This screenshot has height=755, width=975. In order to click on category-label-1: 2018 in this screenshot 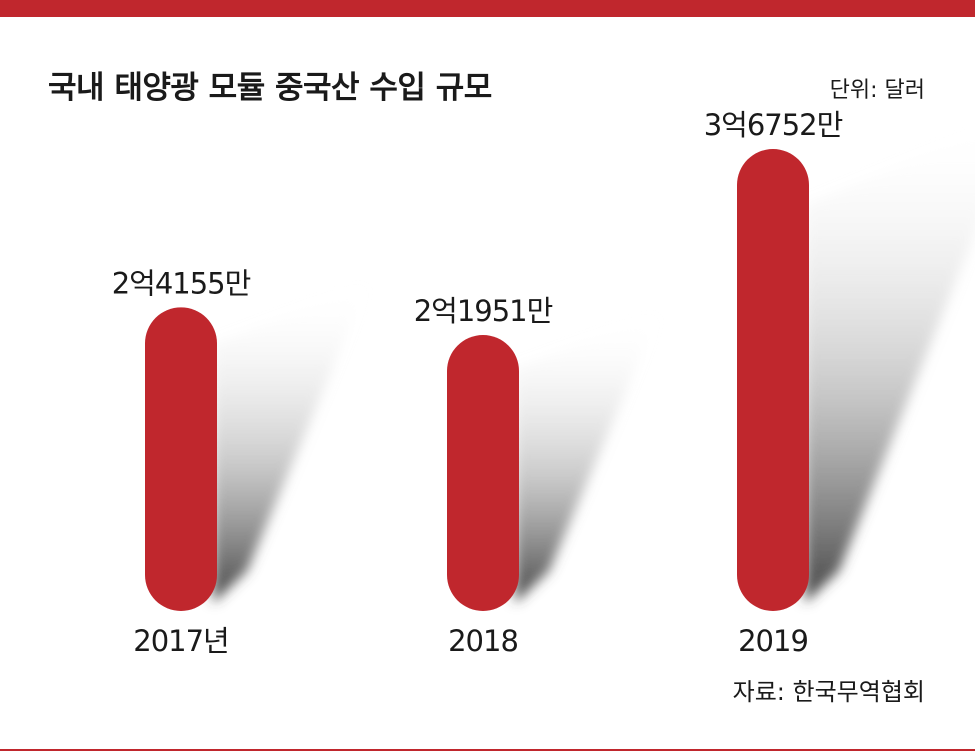, I will do `click(483, 641)`.